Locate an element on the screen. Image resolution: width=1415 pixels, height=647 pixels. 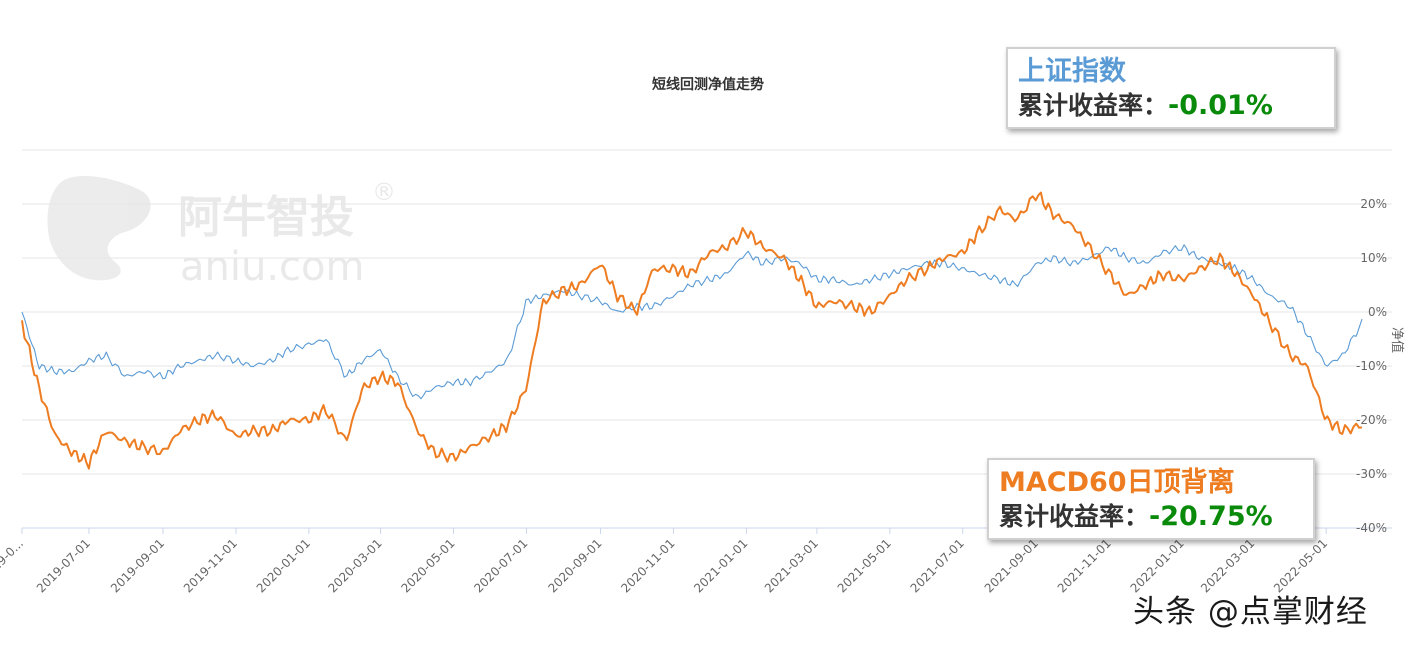
y-tick-label: -20% is located at coordinates (1371, 420).